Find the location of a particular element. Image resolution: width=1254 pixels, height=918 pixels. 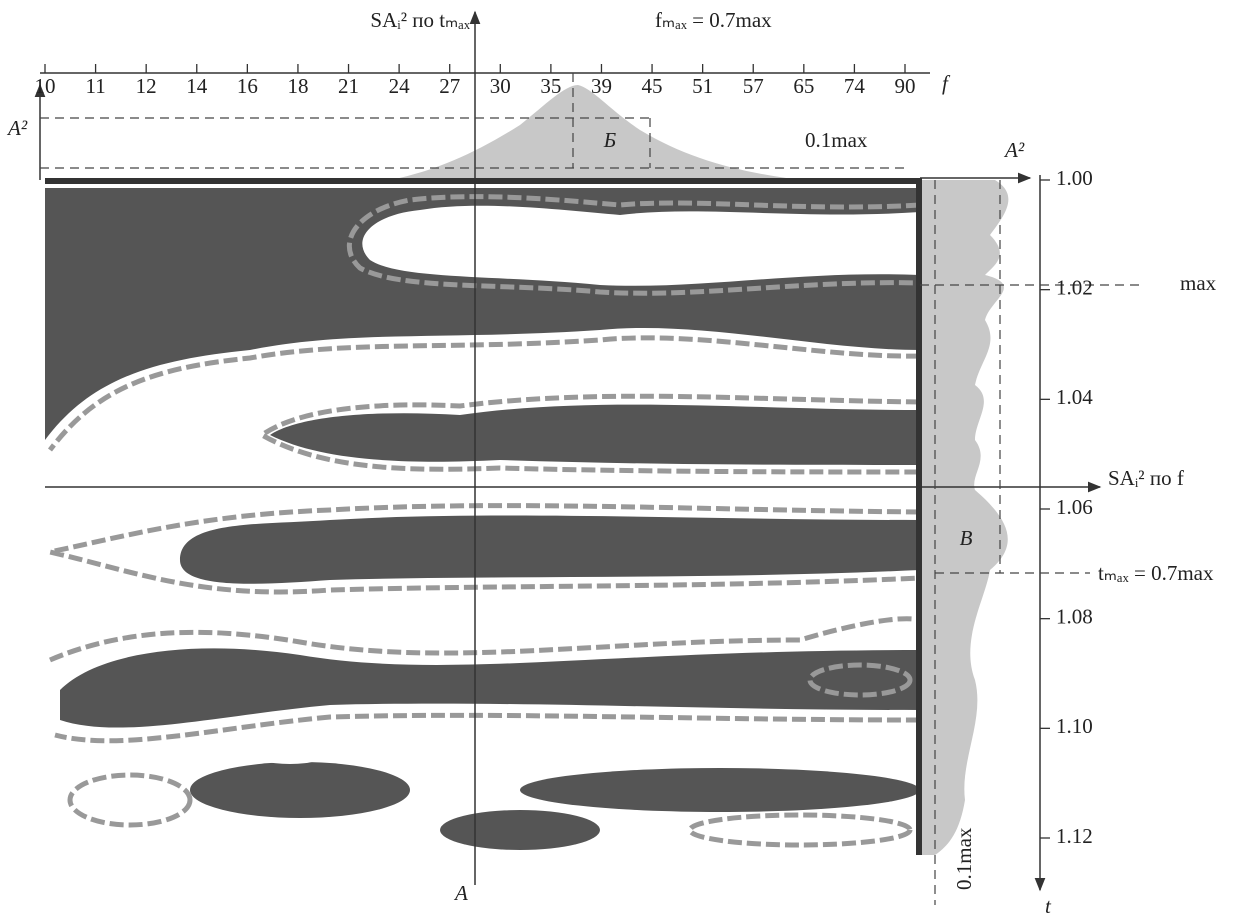

annotation: SAᵢ² по tₘₐₓ is located at coordinates (420, 20).